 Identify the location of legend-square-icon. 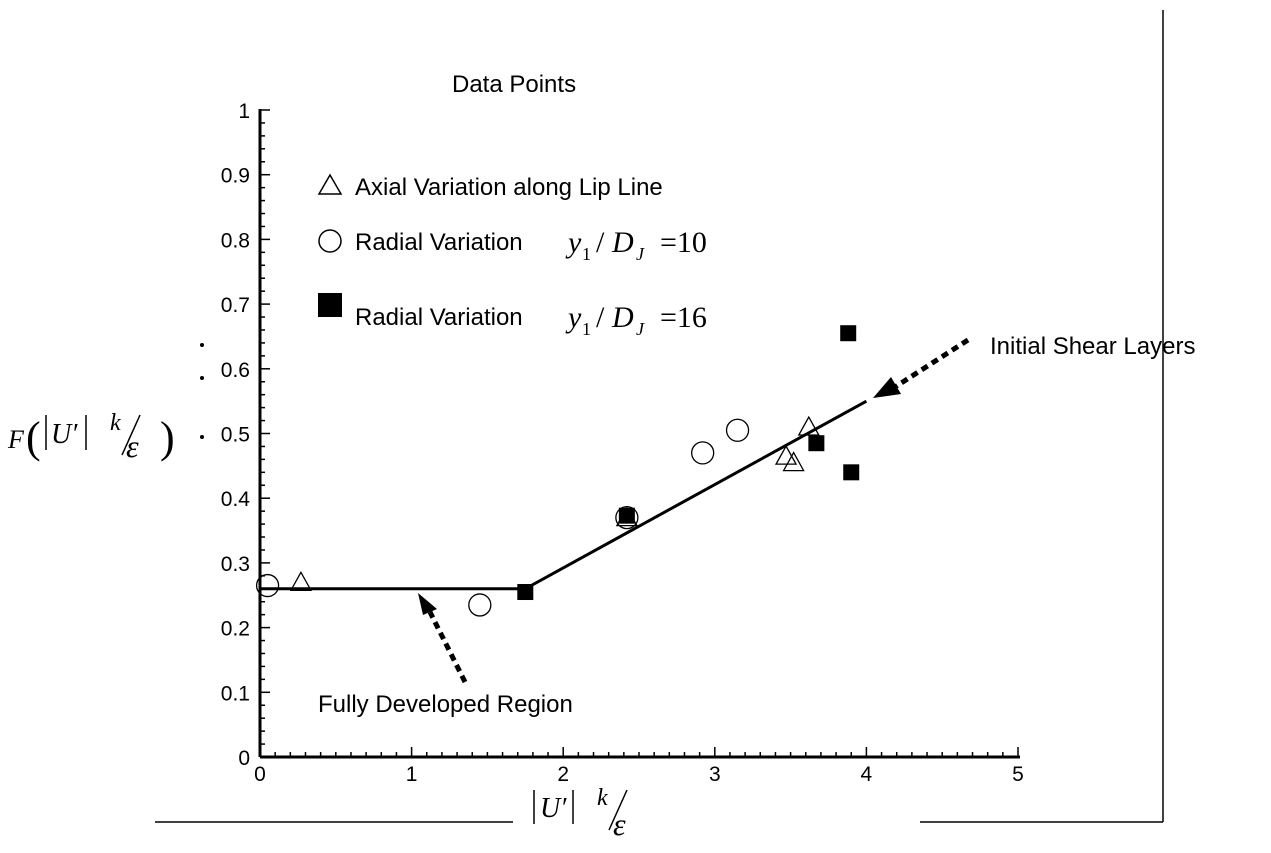
(330, 305).